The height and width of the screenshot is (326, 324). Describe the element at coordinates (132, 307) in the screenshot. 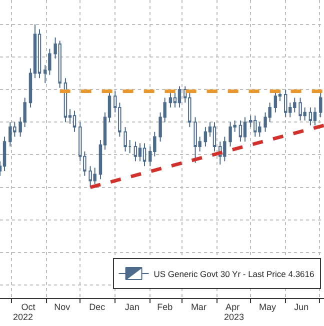

I see `x-tick-label: Jan` at that location.